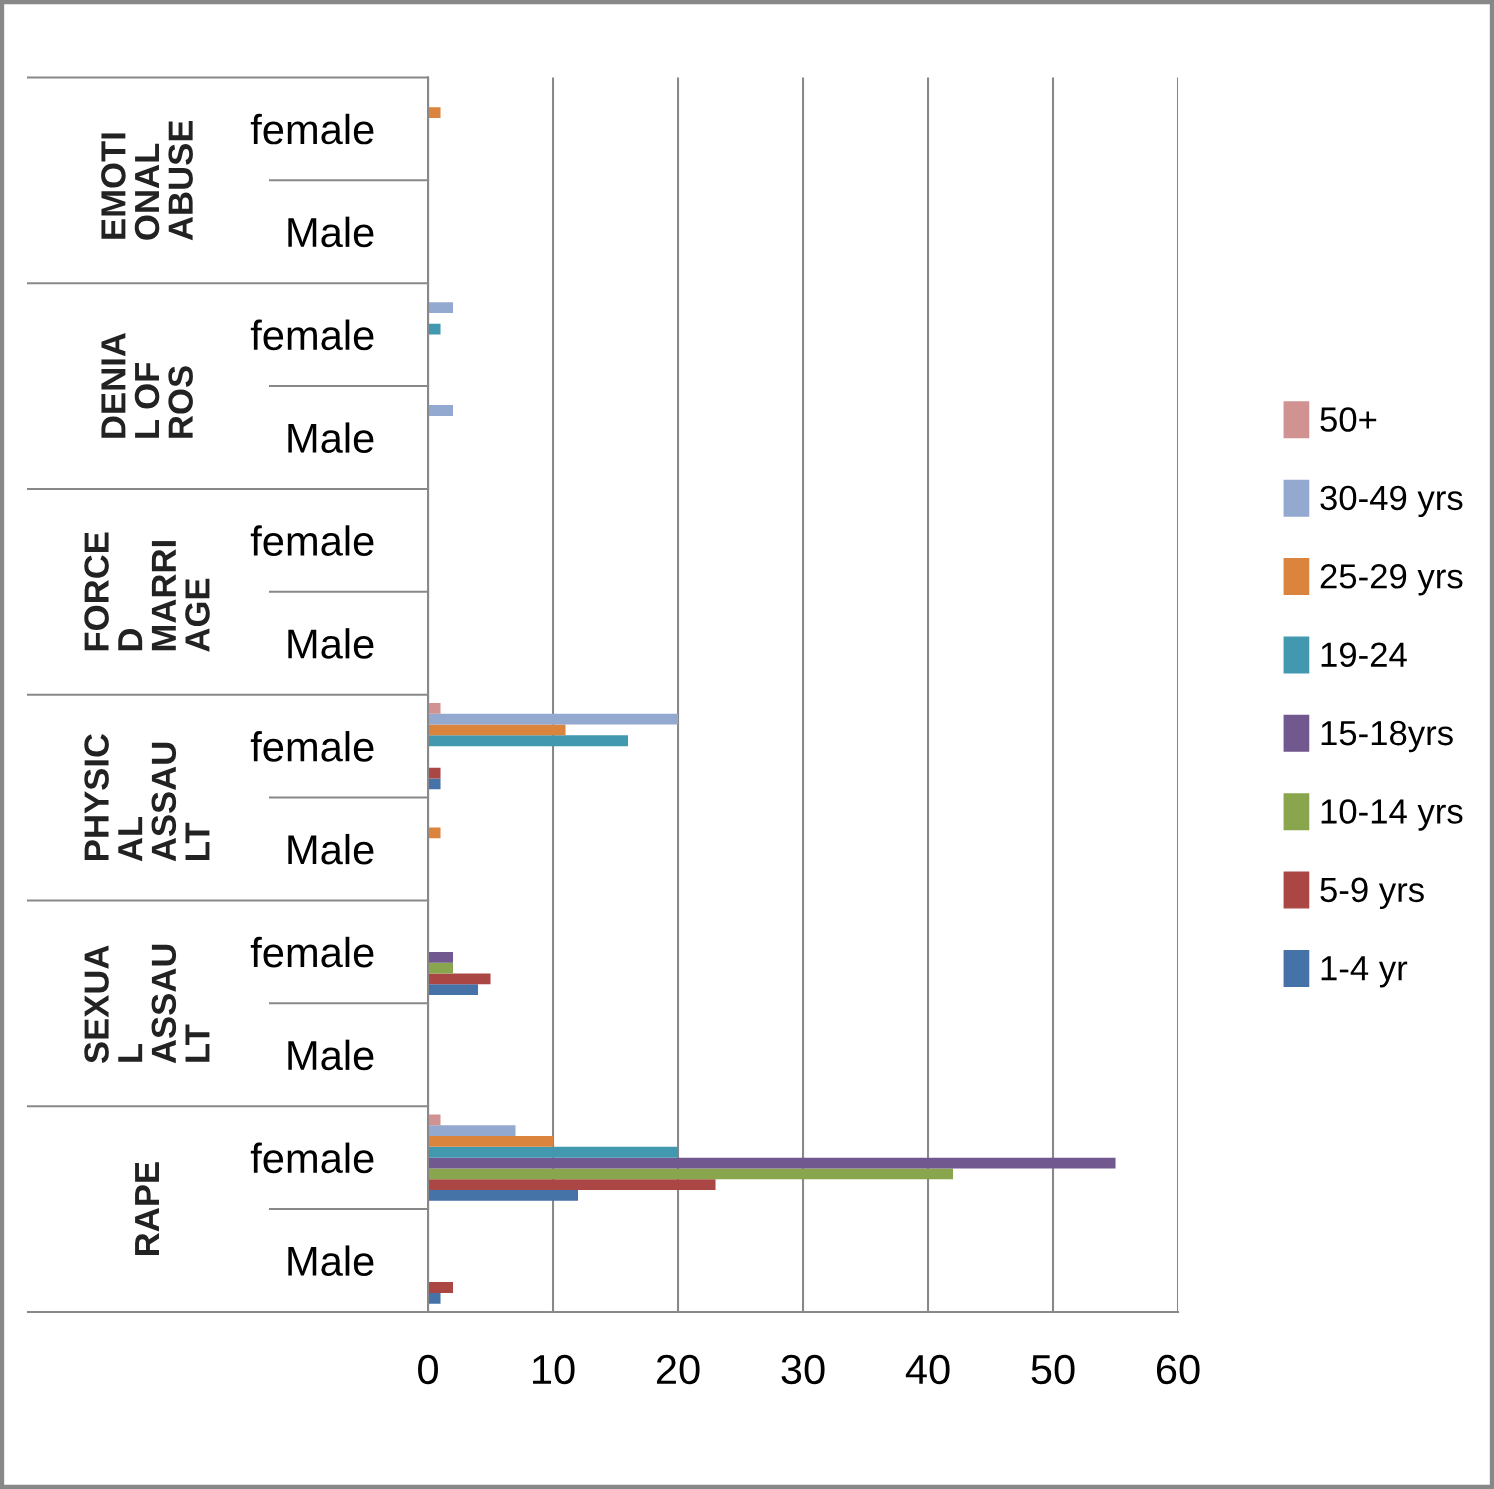  I want to click on x-tick-label: 50, so click(1053, 1369).